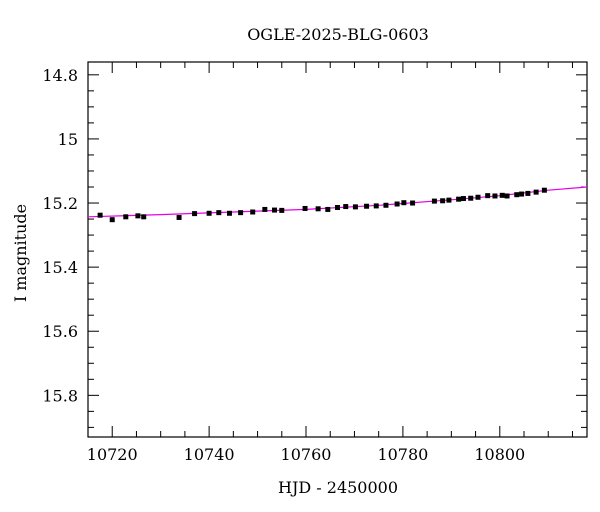  Describe the element at coordinates (68, 139) in the screenshot. I see `y-tick-label: 15` at that location.